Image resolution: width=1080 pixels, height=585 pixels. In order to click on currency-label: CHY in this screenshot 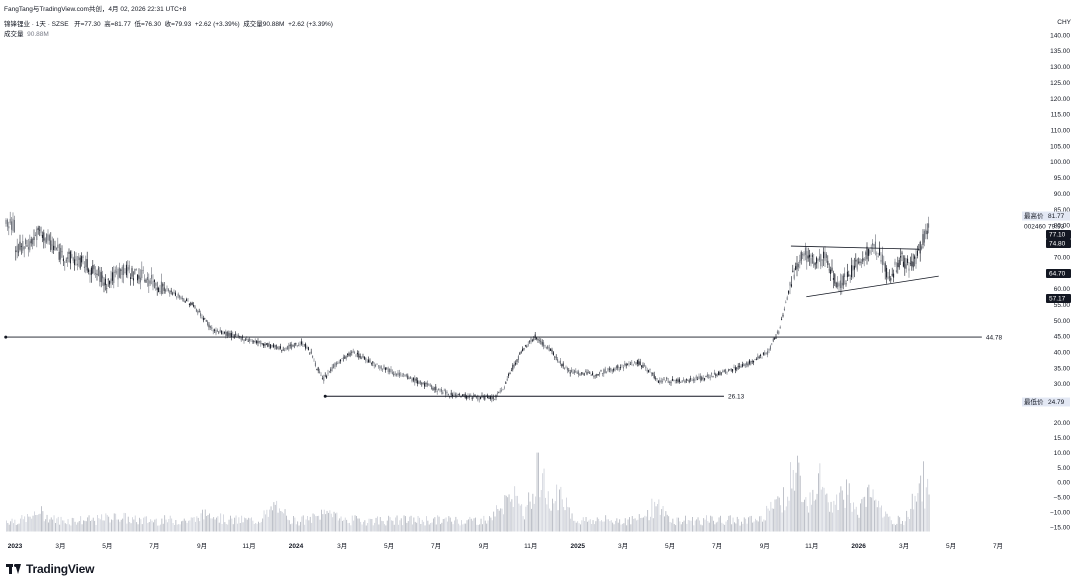, I will do `click(1064, 22)`.